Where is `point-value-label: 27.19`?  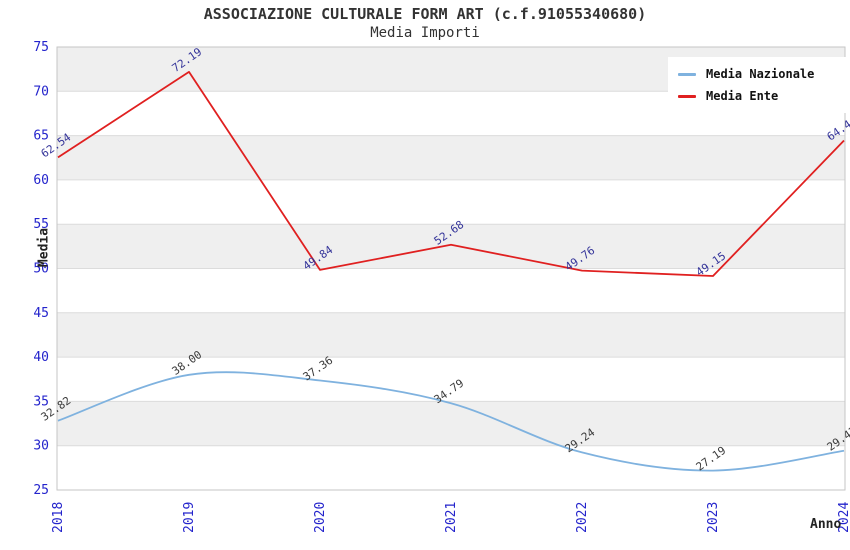 point-value-label: 27.19 is located at coordinates (711, 459).